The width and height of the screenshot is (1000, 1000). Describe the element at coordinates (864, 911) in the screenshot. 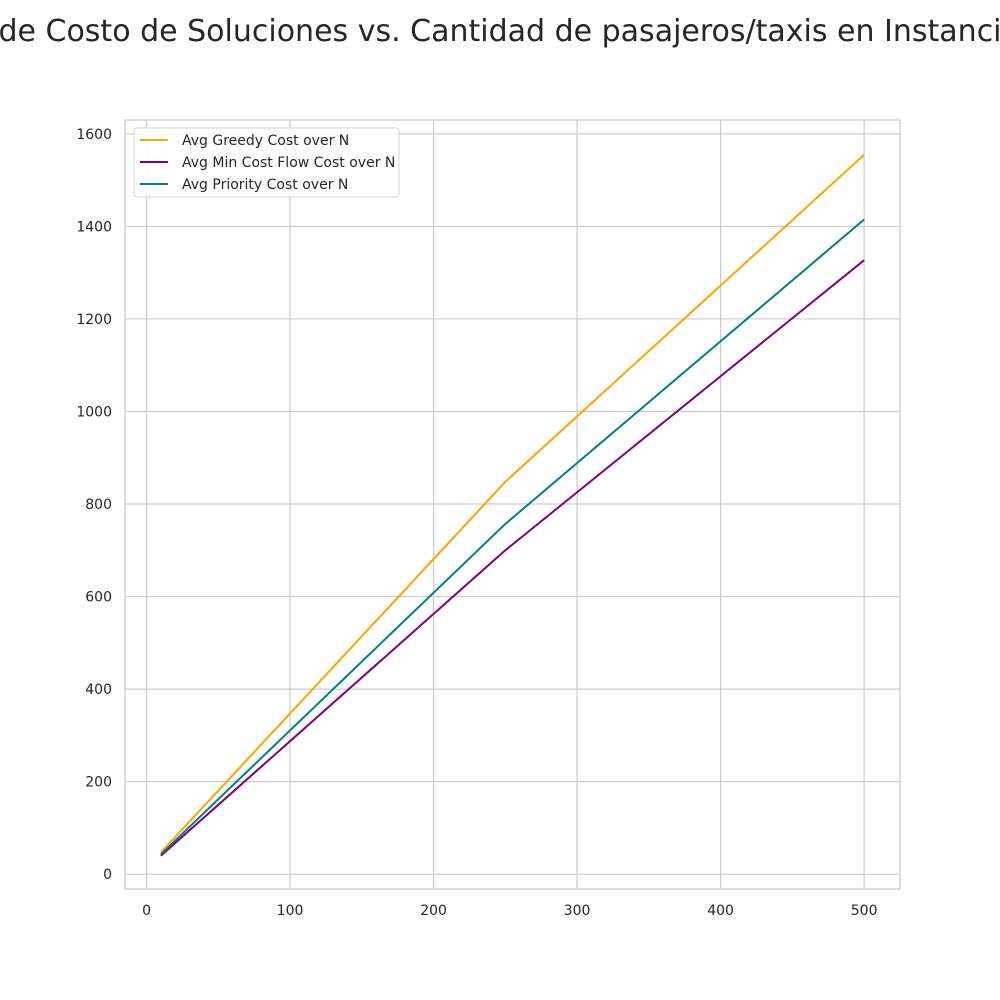

I see `x-tick-label: 500` at that location.